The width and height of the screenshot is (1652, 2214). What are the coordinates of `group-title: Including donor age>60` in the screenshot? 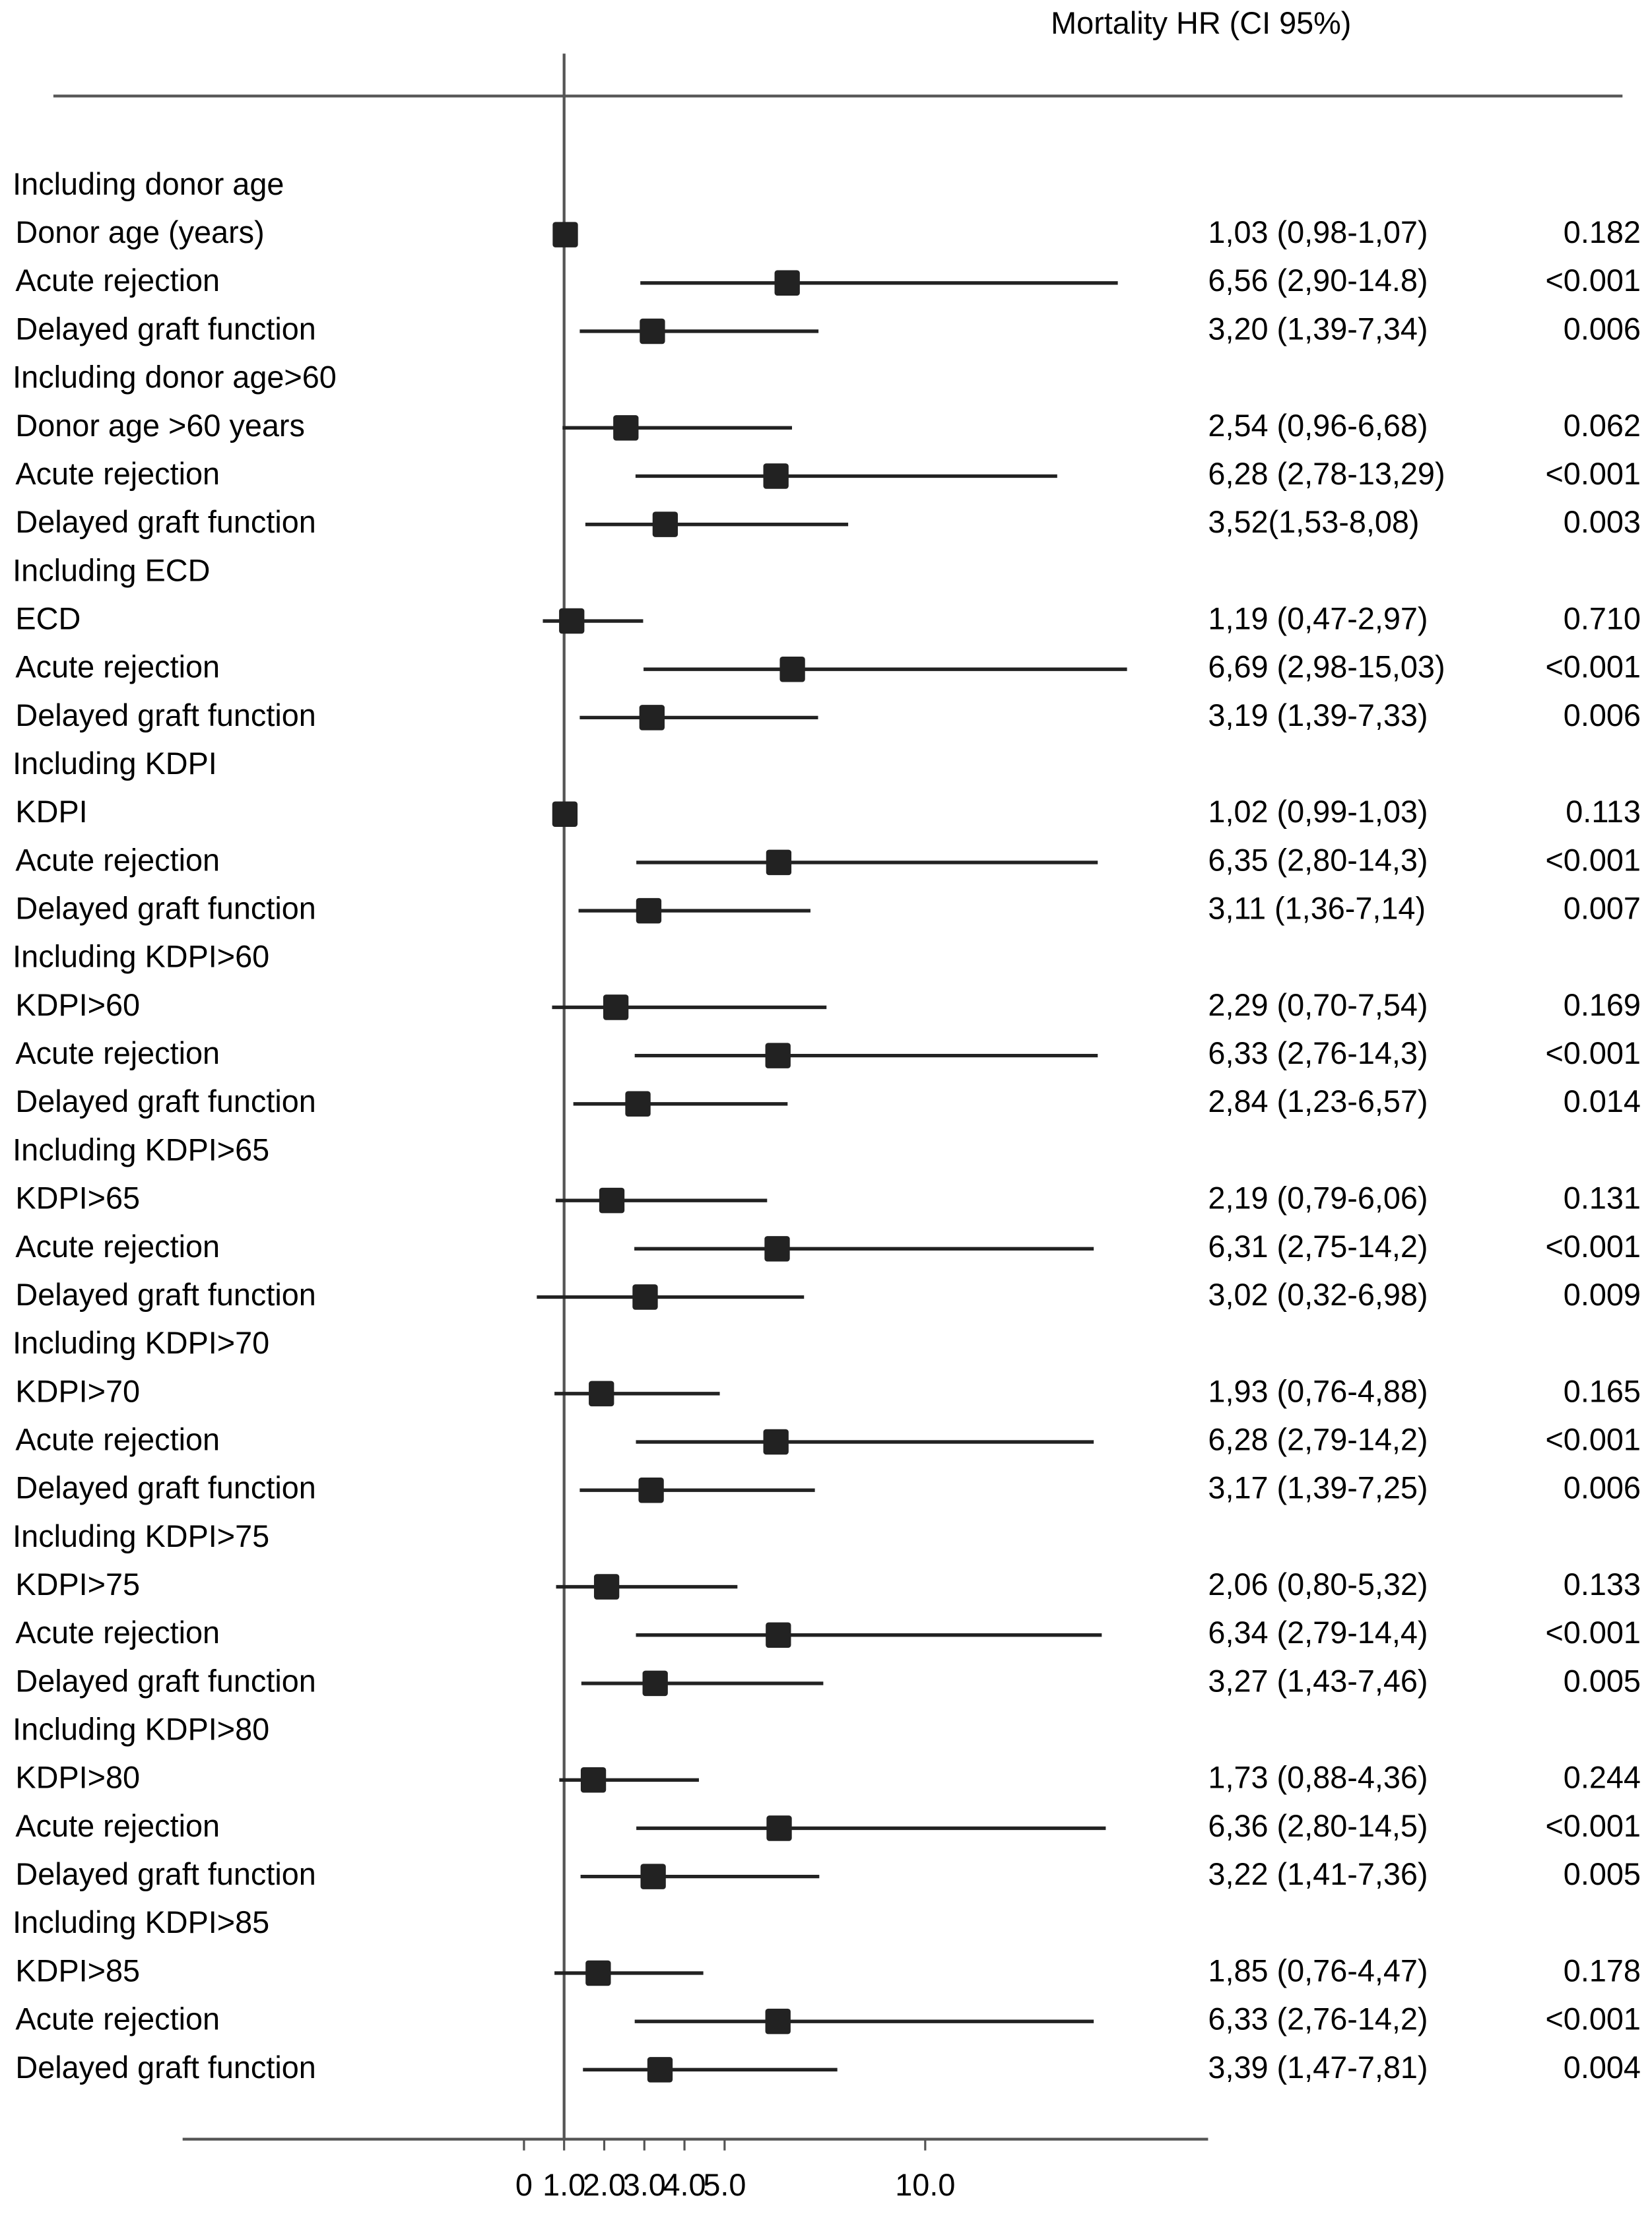 It's located at (175, 377).